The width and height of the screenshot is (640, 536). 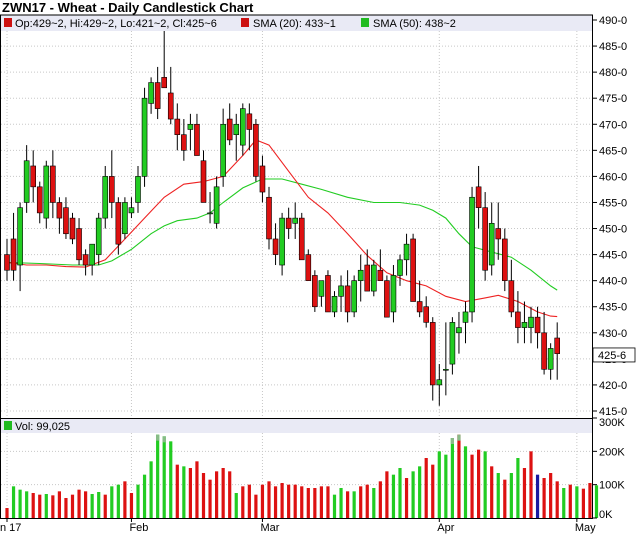 What do you see at coordinates (8, 425) in the screenshot?
I see `volume-legend-swatch` at bounding box center [8, 425].